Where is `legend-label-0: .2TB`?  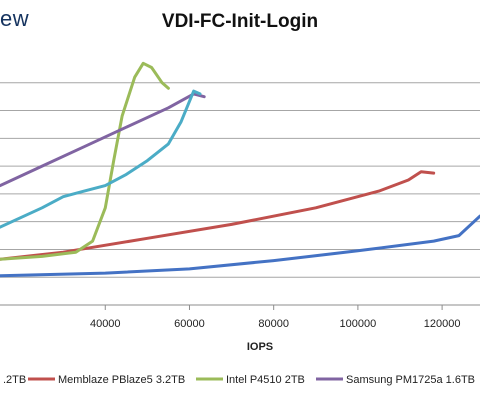 legend-label-0: .2TB is located at coordinates (14, 380).